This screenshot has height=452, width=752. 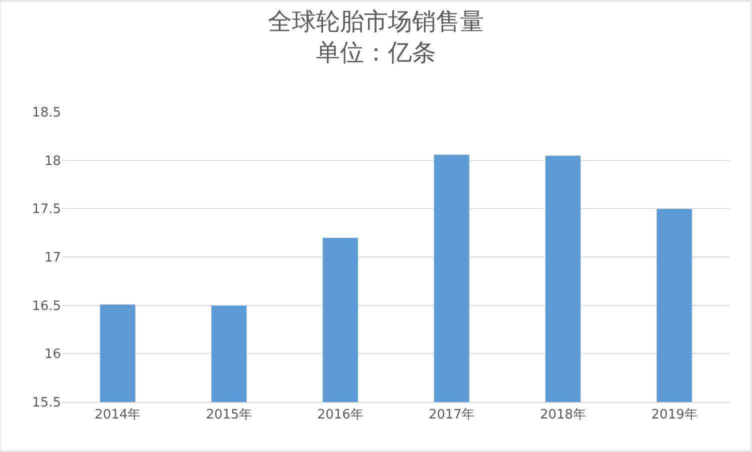 What do you see at coordinates (229, 415) in the screenshot?
I see `x-tick-label: 2015年` at bounding box center [229, 415].